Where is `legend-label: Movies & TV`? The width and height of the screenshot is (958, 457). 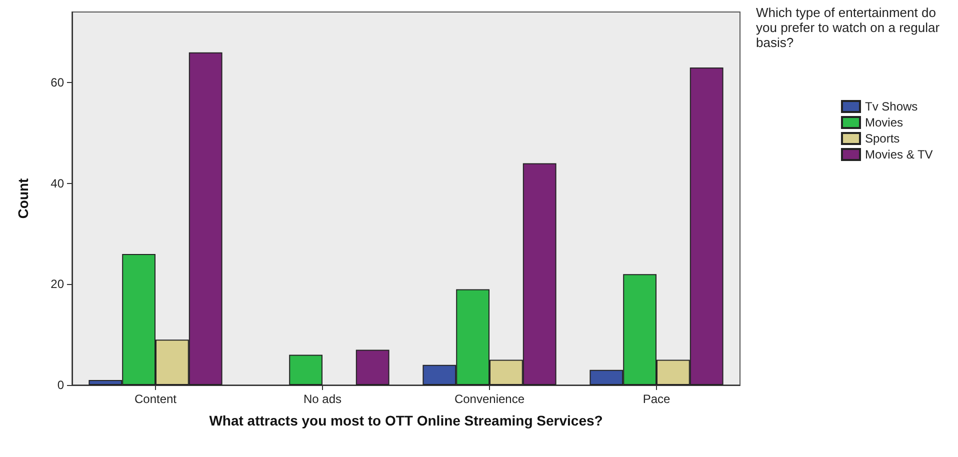
legend-label: Movies & TV is located at coordinates (898, 155).